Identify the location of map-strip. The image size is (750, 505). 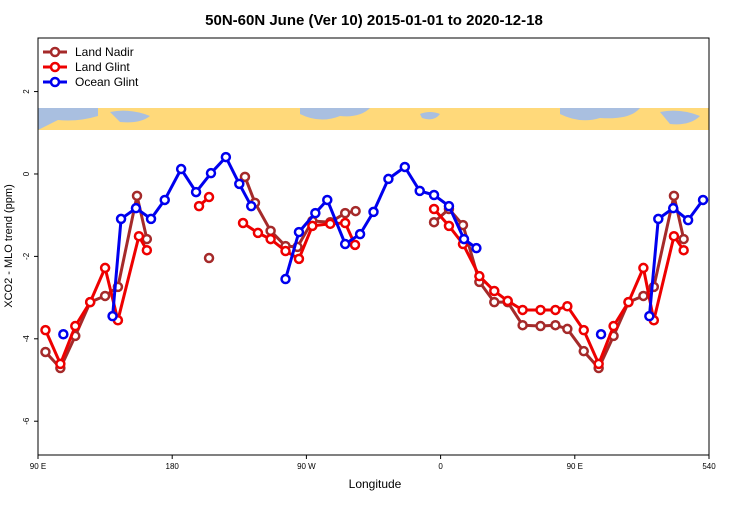
(373, 119).